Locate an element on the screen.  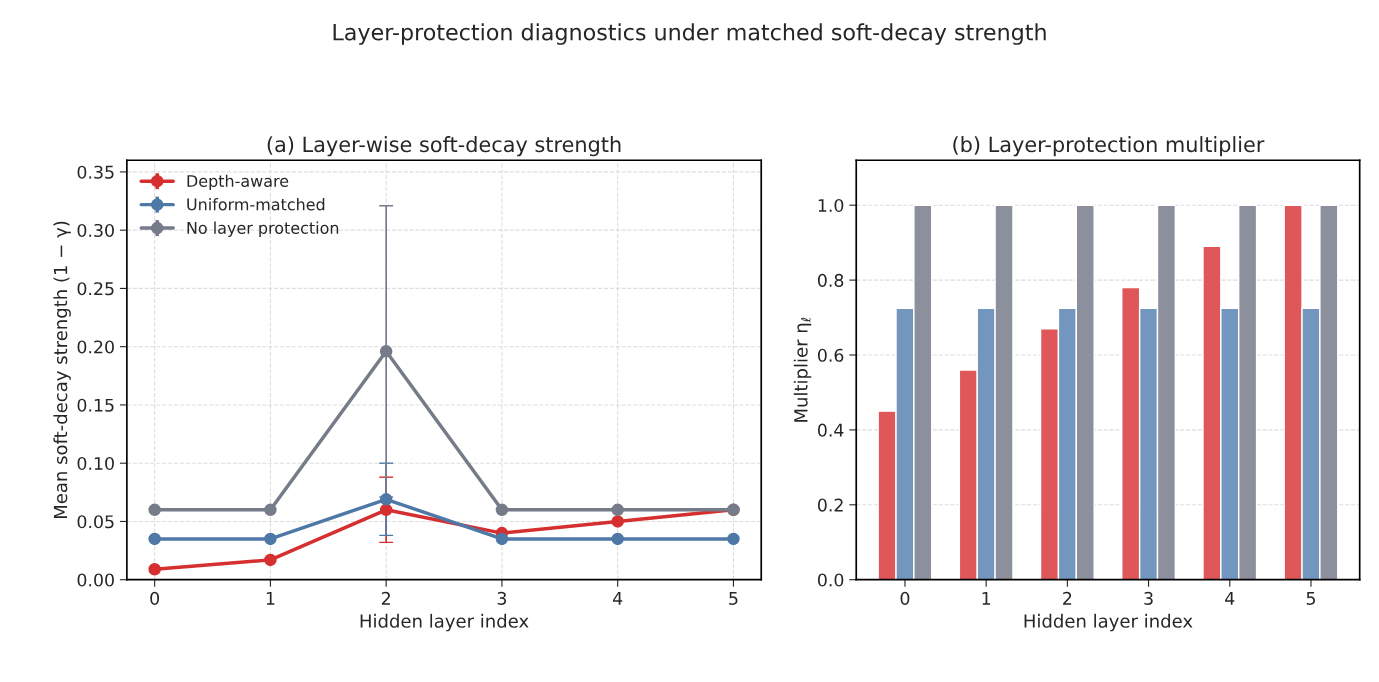
y-tick-label: 0.2 is located at coordinates (830, 505).